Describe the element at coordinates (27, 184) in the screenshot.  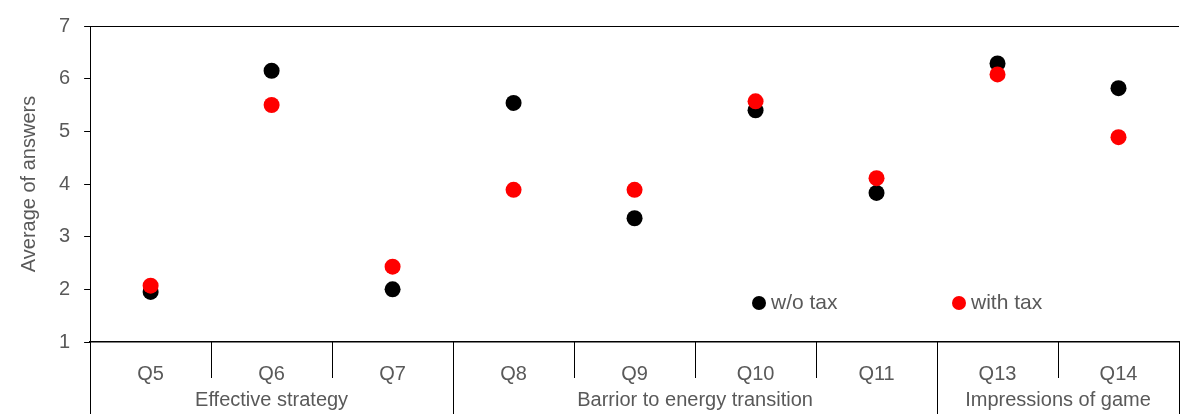
I see `y-axis-title: Average of answers` at that location.